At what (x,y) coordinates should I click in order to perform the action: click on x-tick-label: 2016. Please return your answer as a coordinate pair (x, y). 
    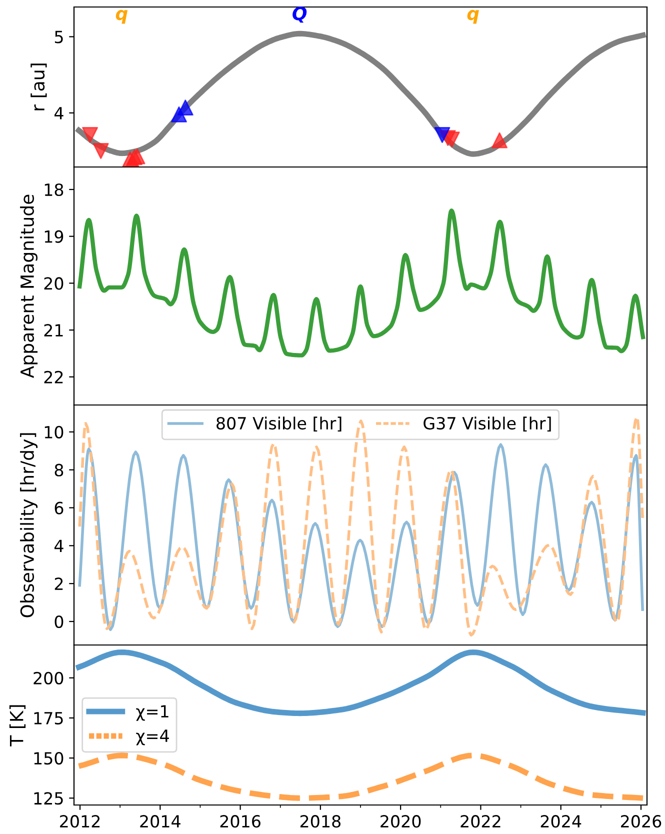
    Looking at the image, I should click on (240, 821).